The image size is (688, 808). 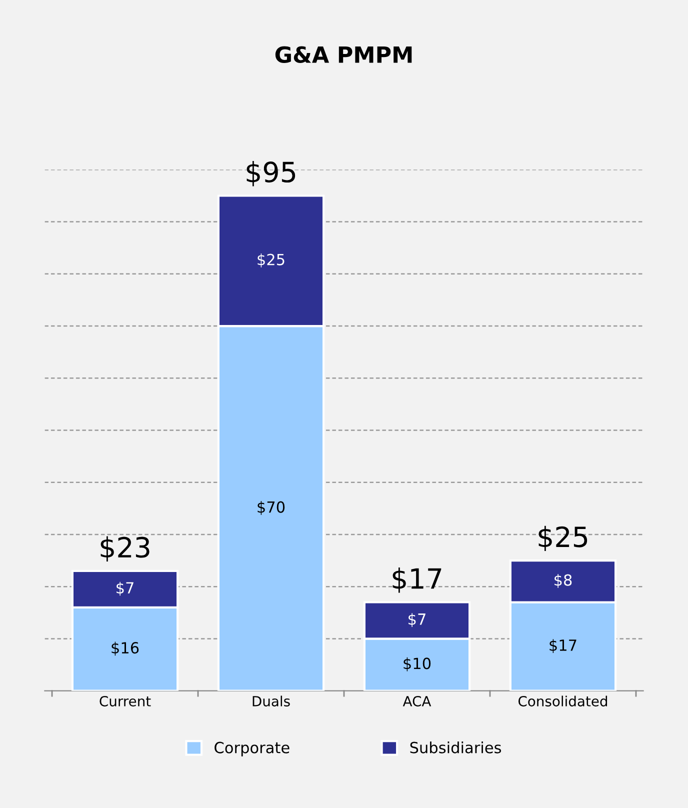 What do you see at coordinates (563, 581) in the screenshot?
I see `data-label: $8` at bounding box center [563, 581].